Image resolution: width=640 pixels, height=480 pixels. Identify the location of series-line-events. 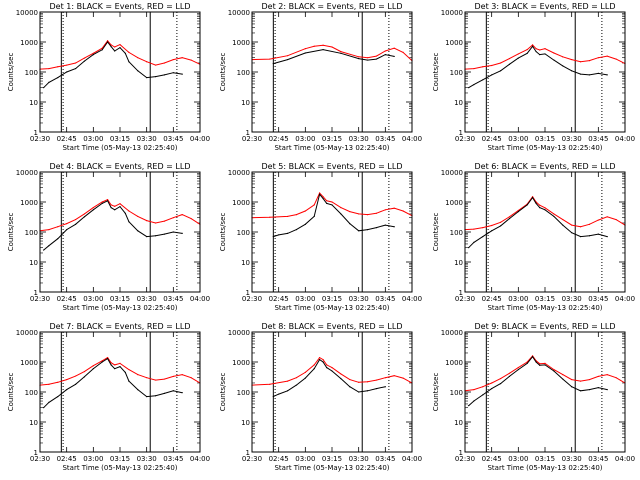
(334, 57).